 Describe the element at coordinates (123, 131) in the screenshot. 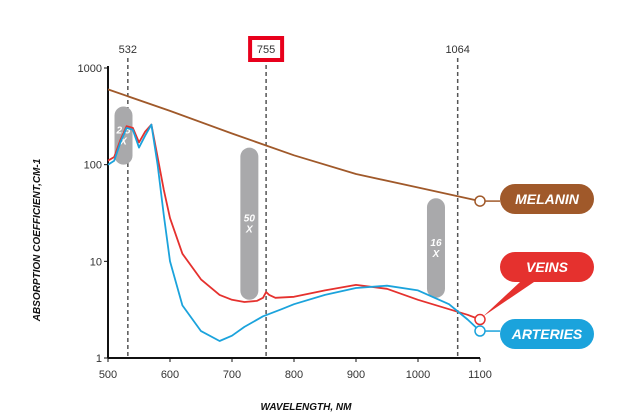

I see `ratio-pill-value: 2.5` at that location.